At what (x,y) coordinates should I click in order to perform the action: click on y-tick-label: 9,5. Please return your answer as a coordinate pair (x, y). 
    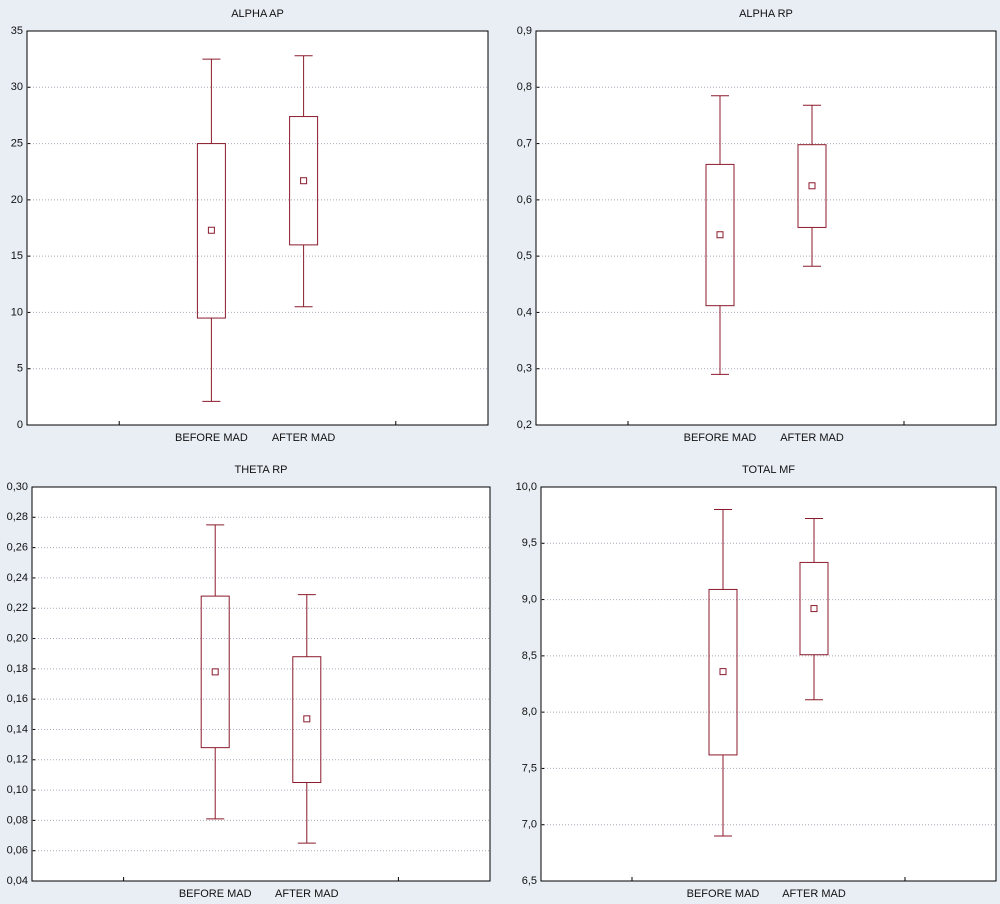
    Looking at the image, I should click on (529, 543).